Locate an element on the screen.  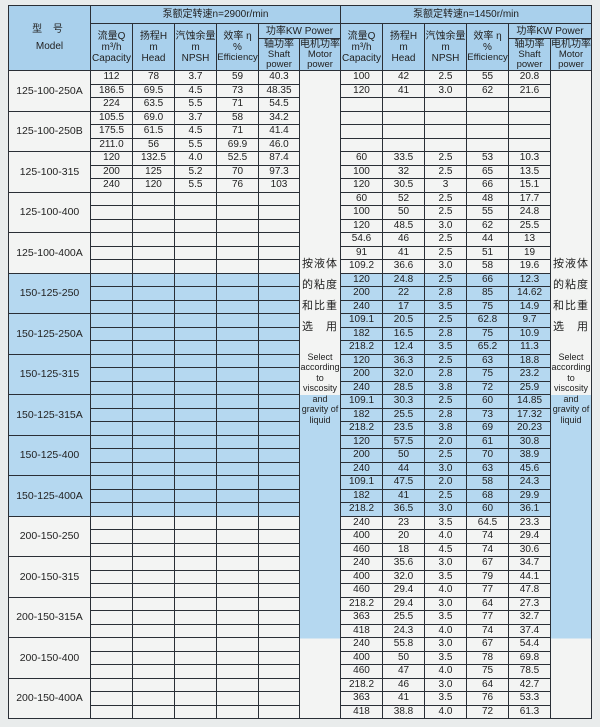
model-cell: 150-125-315A is located at coordinates (49, 415).